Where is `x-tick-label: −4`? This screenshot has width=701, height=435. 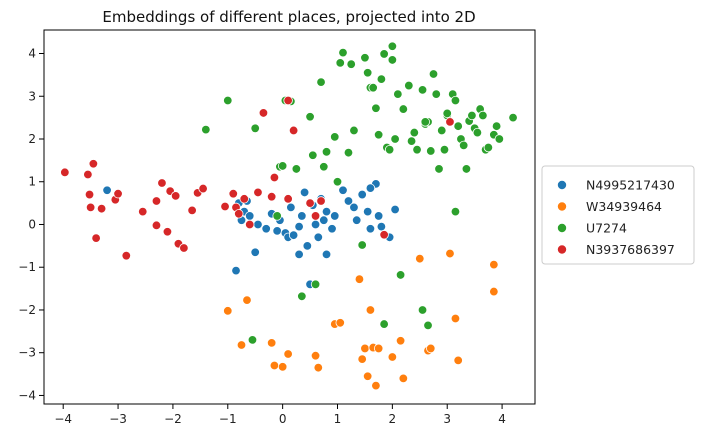 x-tick-label: −4 is located at coordinates (63, 419).